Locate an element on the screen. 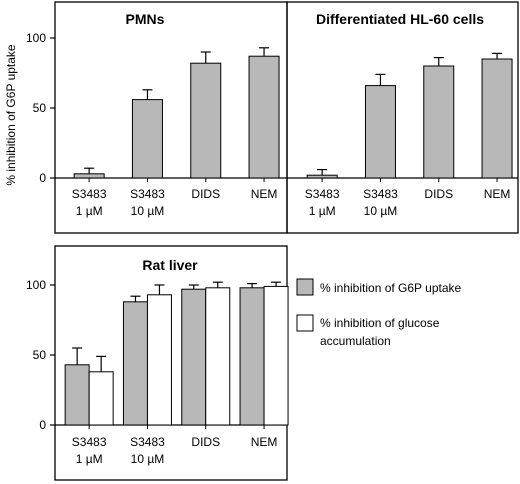 This screenshot has width=520, height=484. chart-title: Rat liver is located at coordinates (170, 265).